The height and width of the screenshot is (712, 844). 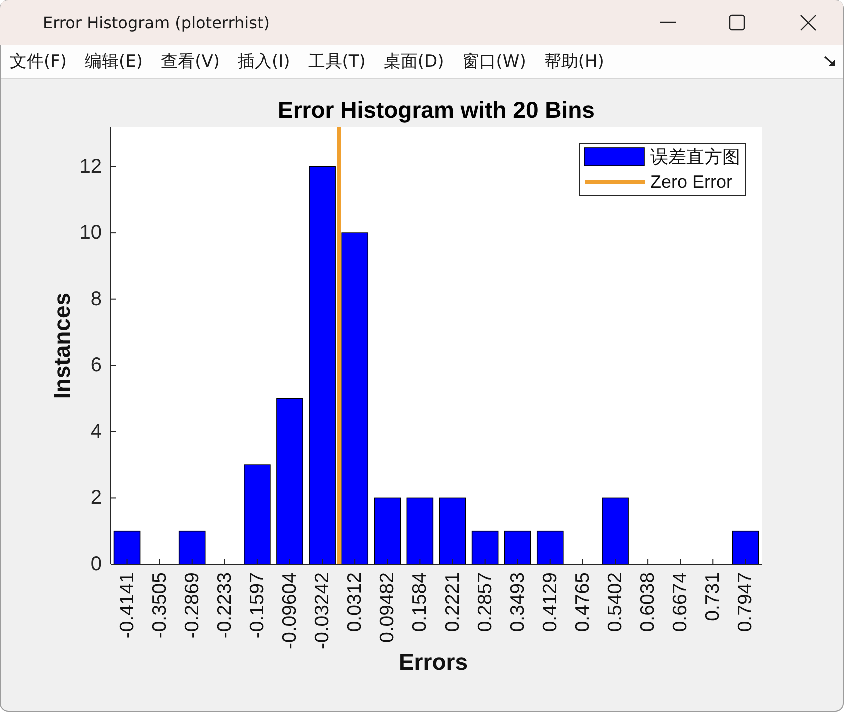 I want to click on menu-item: 帮助(H), so click(x=574, y=62).